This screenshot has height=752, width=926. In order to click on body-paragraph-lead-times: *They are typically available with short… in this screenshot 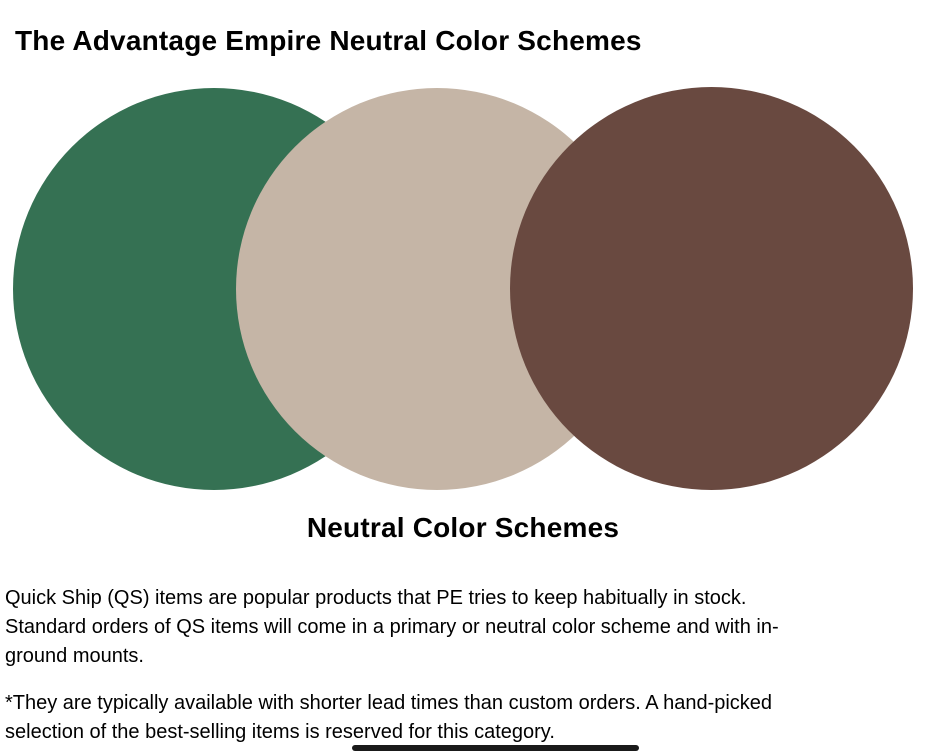, I will do `click(460, 718)`.